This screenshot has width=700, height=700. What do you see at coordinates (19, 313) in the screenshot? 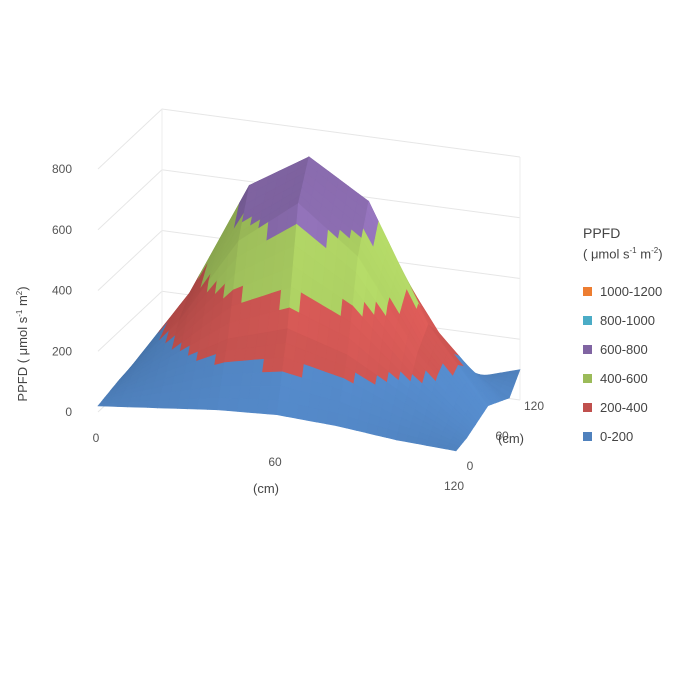
I see `z-axis-label-sup1: -1` at bounding box center [19, 313].